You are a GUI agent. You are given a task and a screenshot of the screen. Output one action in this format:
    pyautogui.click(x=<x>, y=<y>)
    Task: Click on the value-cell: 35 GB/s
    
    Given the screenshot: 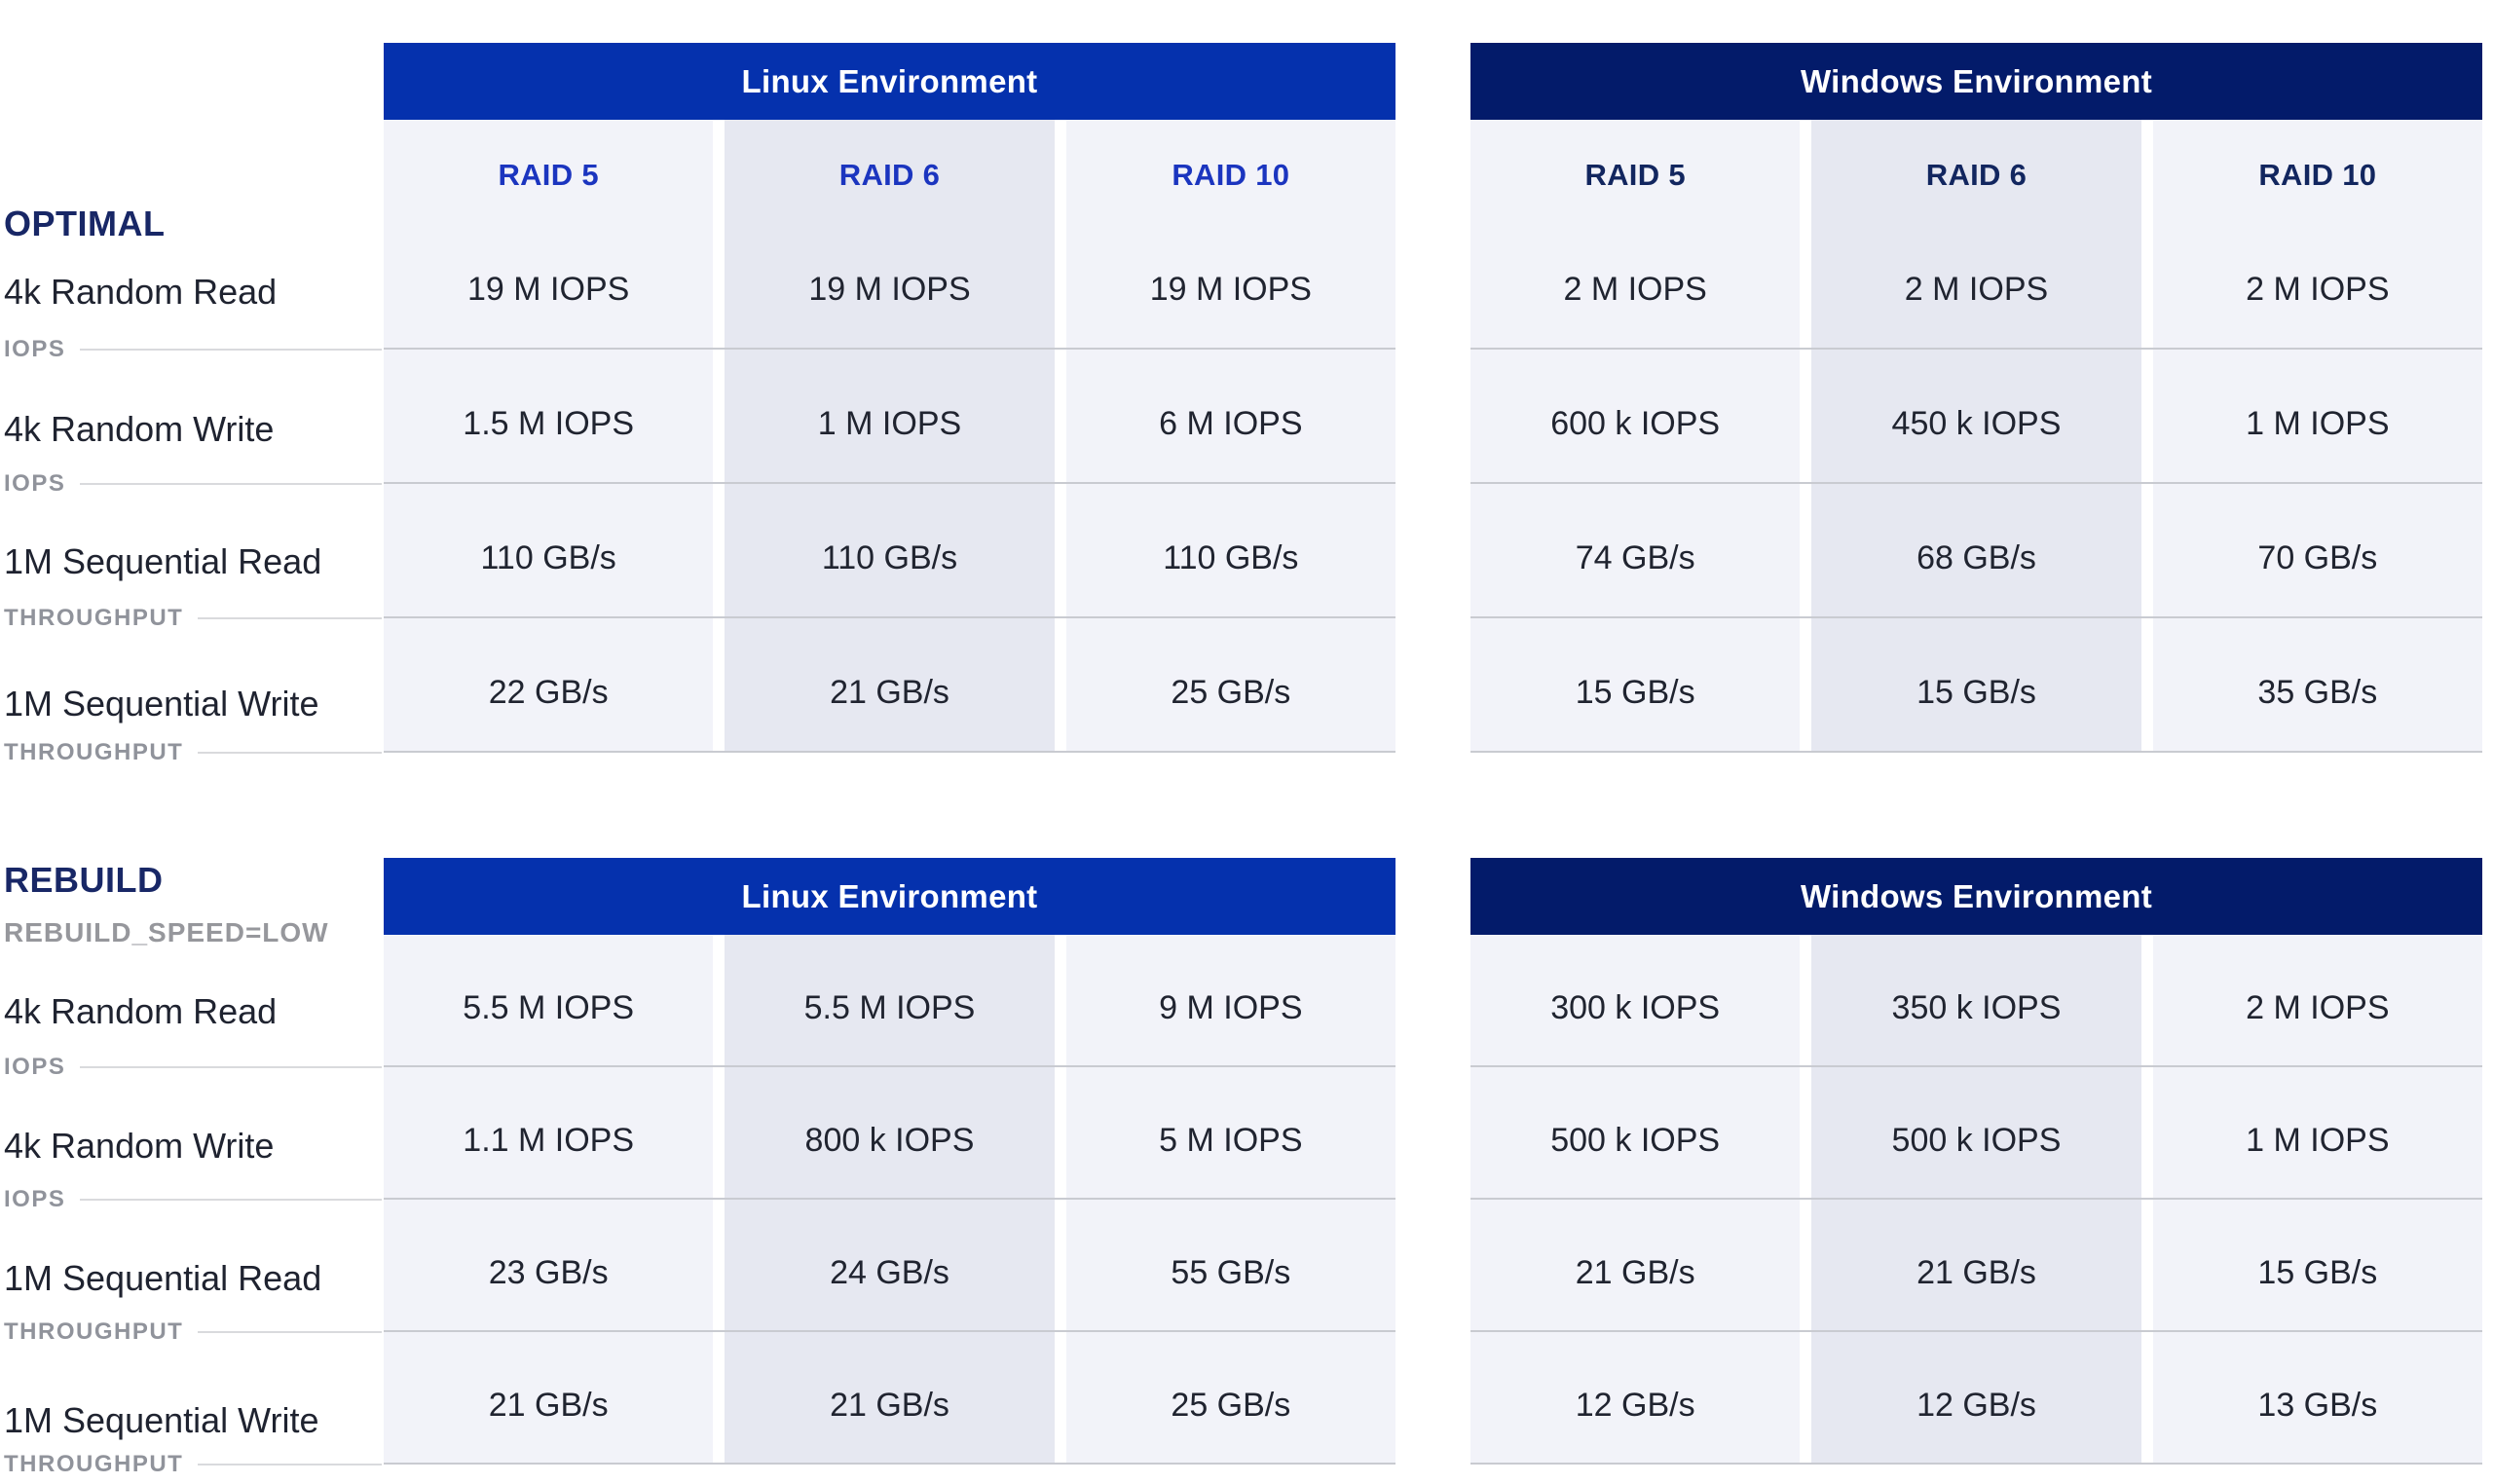 What is the action you would take?
    pyautogui.click(x=2317, y=684)
    